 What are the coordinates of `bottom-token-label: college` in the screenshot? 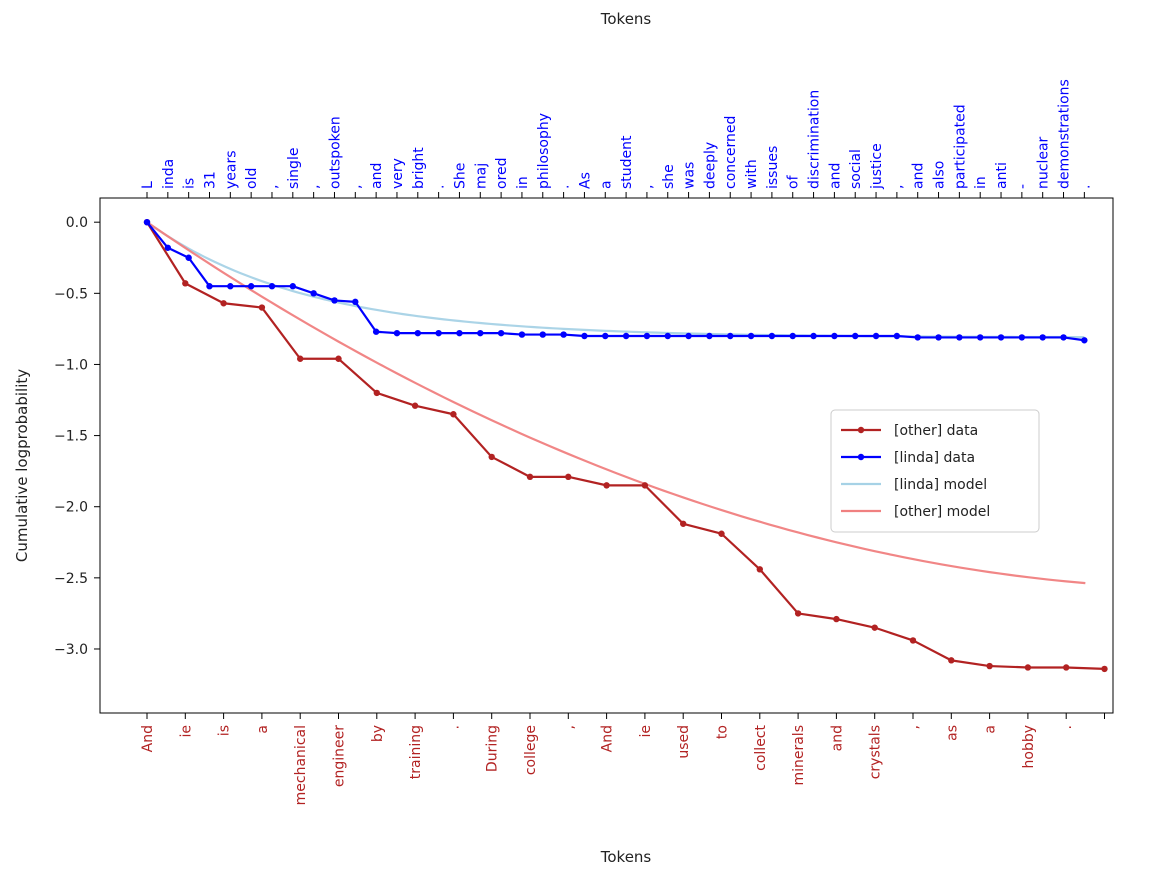 It's located at (531, 750).